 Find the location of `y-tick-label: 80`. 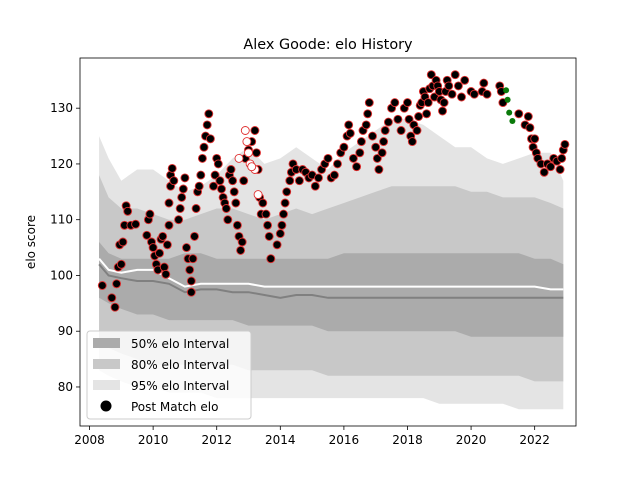

y-tick-label: 80 is located at coordinates (65, 387).